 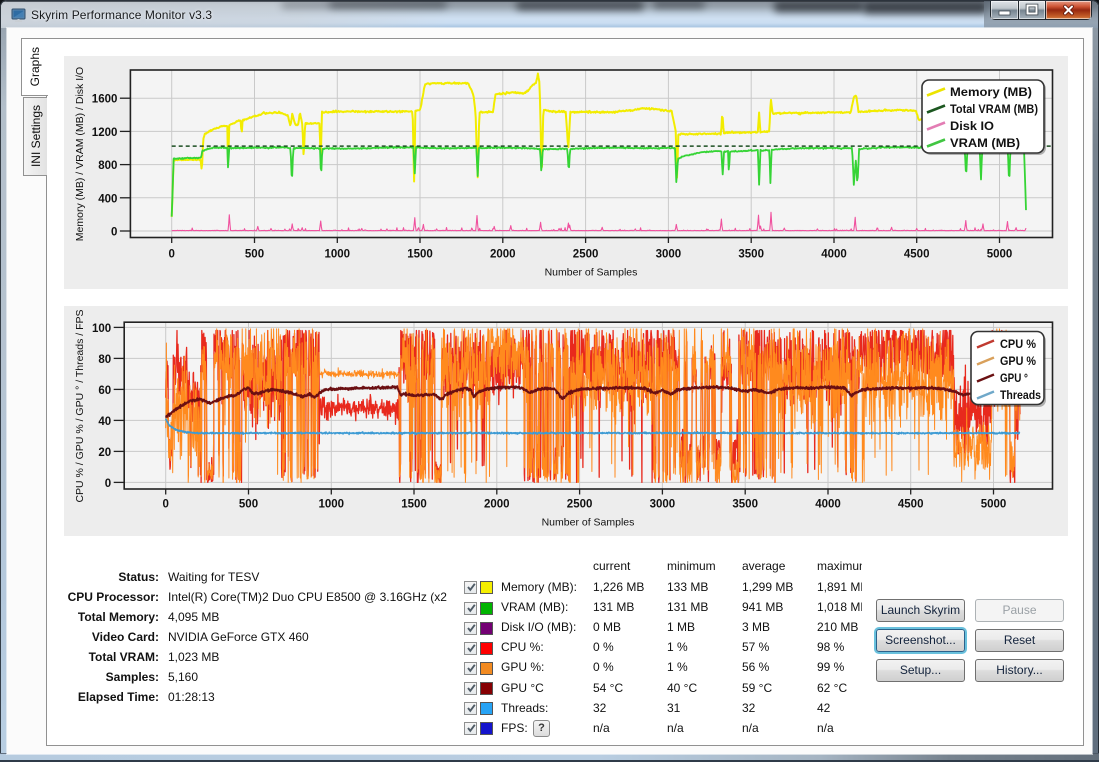 What do you see at coordinates (105, 133) in the screenshot?
I see `svg-text: 1200` at bounding box center [105, 133].